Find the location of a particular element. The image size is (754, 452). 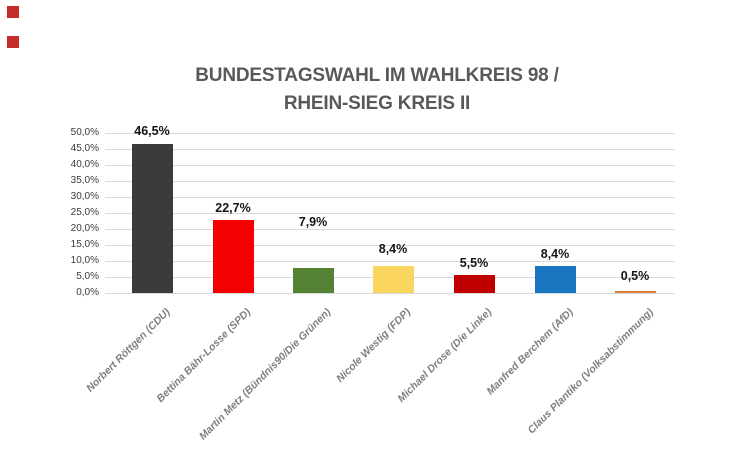

y-axis-tick-label: 0,0% is located at coordinates (87, 292).